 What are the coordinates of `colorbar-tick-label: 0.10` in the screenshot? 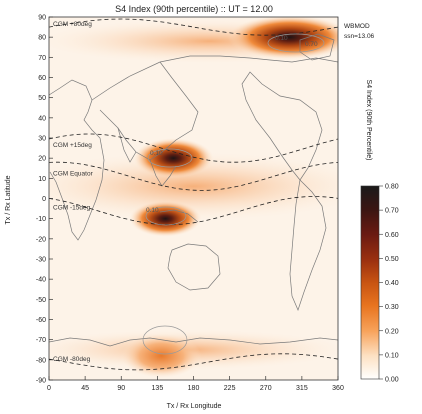 It's located at (392, 355).